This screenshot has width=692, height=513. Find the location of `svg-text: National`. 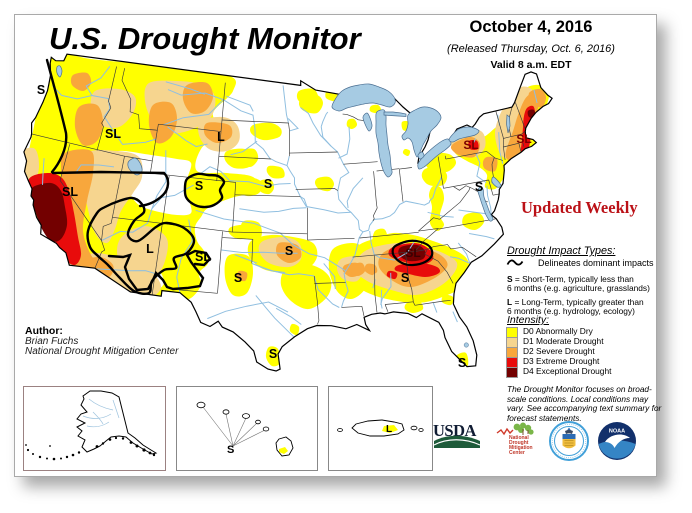

svg-text: National is located at coordinates (519, 438).